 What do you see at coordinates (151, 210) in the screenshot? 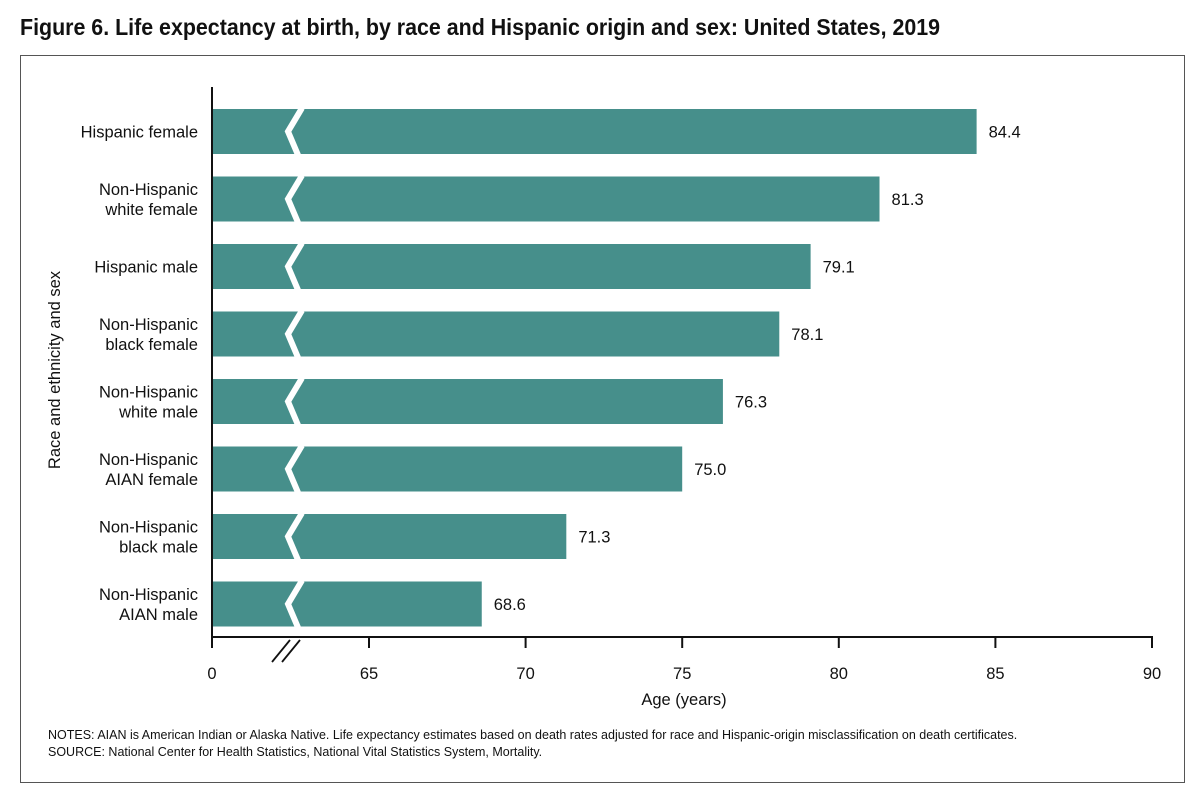
I see `category-label: white female` at bounding box center [151, 210].